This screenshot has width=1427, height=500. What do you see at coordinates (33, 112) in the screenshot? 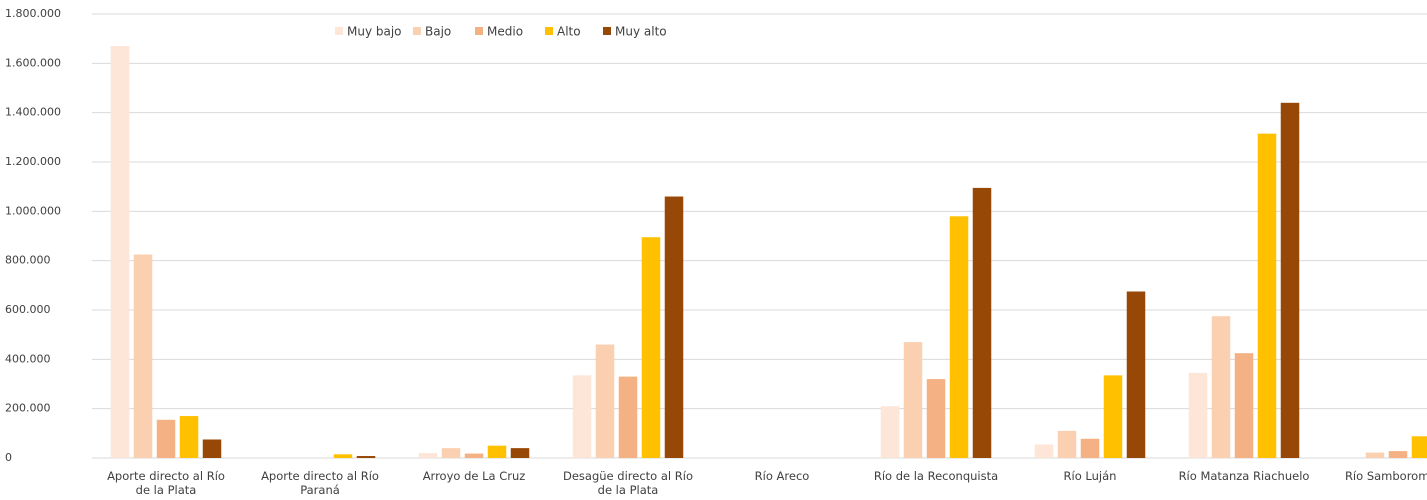
I see `y-tick-label: 1.400.000` at bounding box center [33, 112].